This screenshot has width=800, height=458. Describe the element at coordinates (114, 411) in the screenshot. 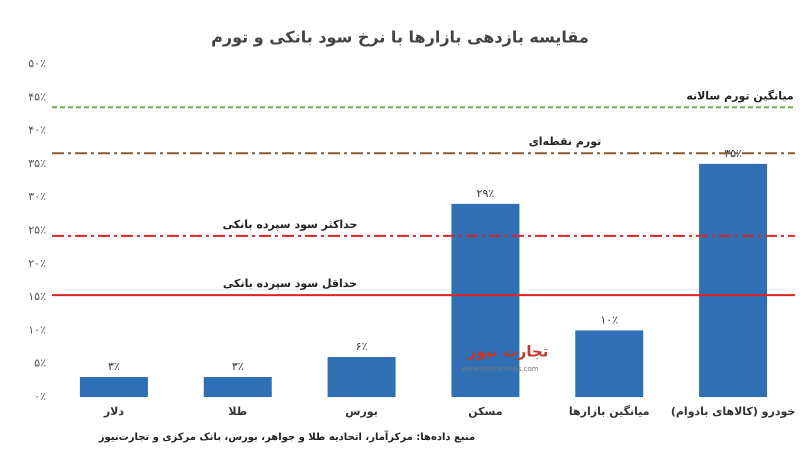

I see `x-tick-label: دلار` at that location.